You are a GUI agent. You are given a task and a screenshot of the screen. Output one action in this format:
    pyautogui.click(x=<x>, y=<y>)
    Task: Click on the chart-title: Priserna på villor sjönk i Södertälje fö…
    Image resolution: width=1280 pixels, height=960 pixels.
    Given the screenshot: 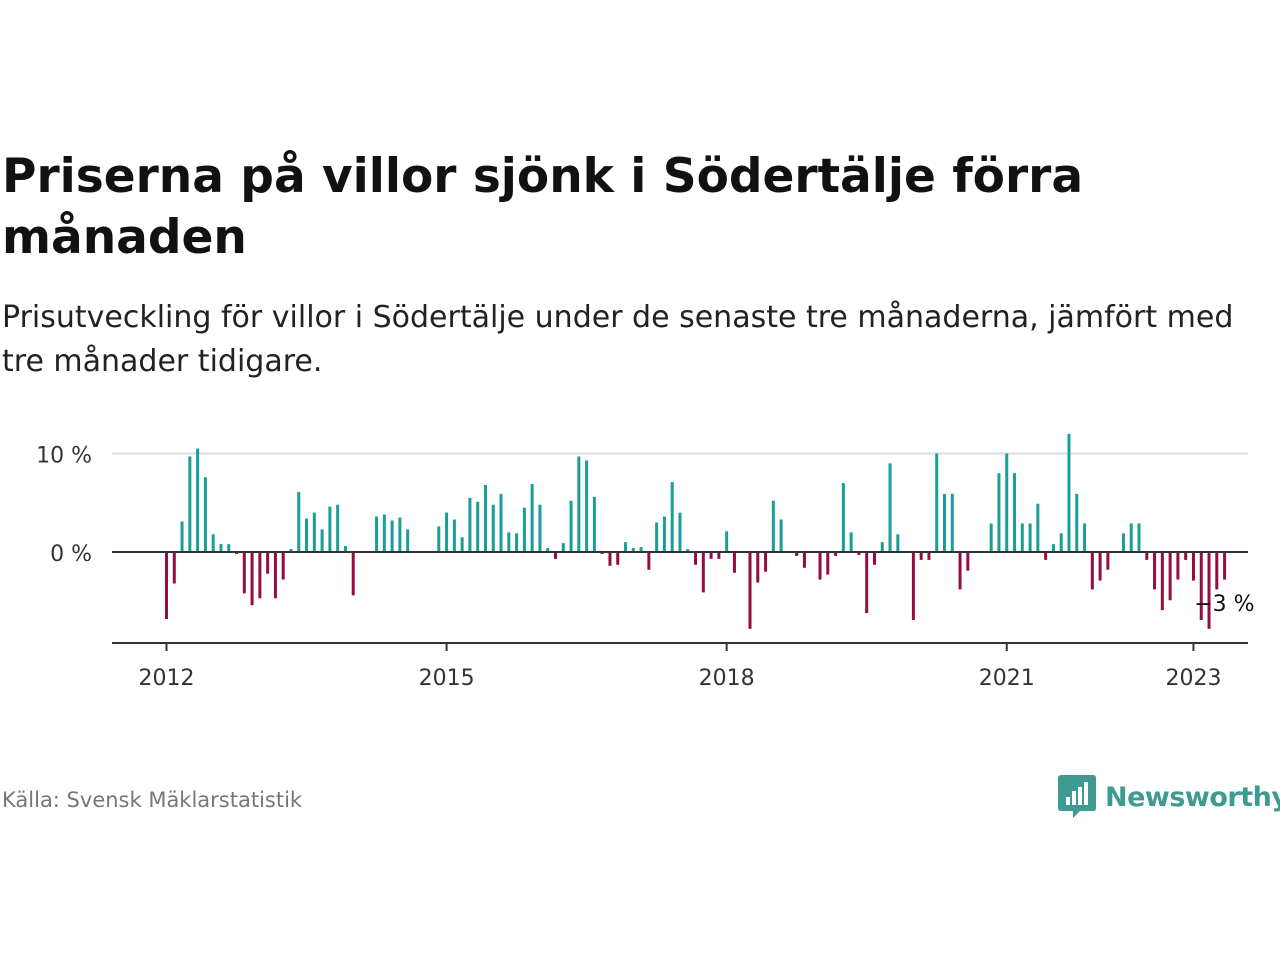 What is the action you would take?
    pyautogui.click(x=543, y=207)
    